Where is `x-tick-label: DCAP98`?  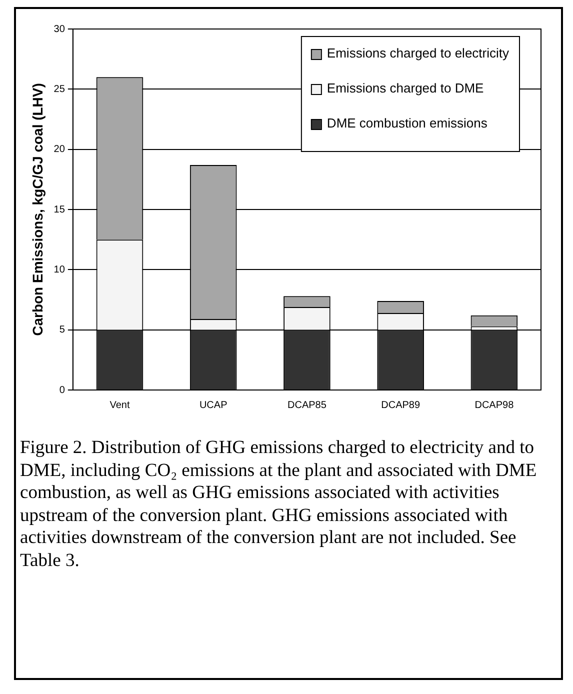
x-tick-label: DCAP98 is located at coordinates (494, 405).